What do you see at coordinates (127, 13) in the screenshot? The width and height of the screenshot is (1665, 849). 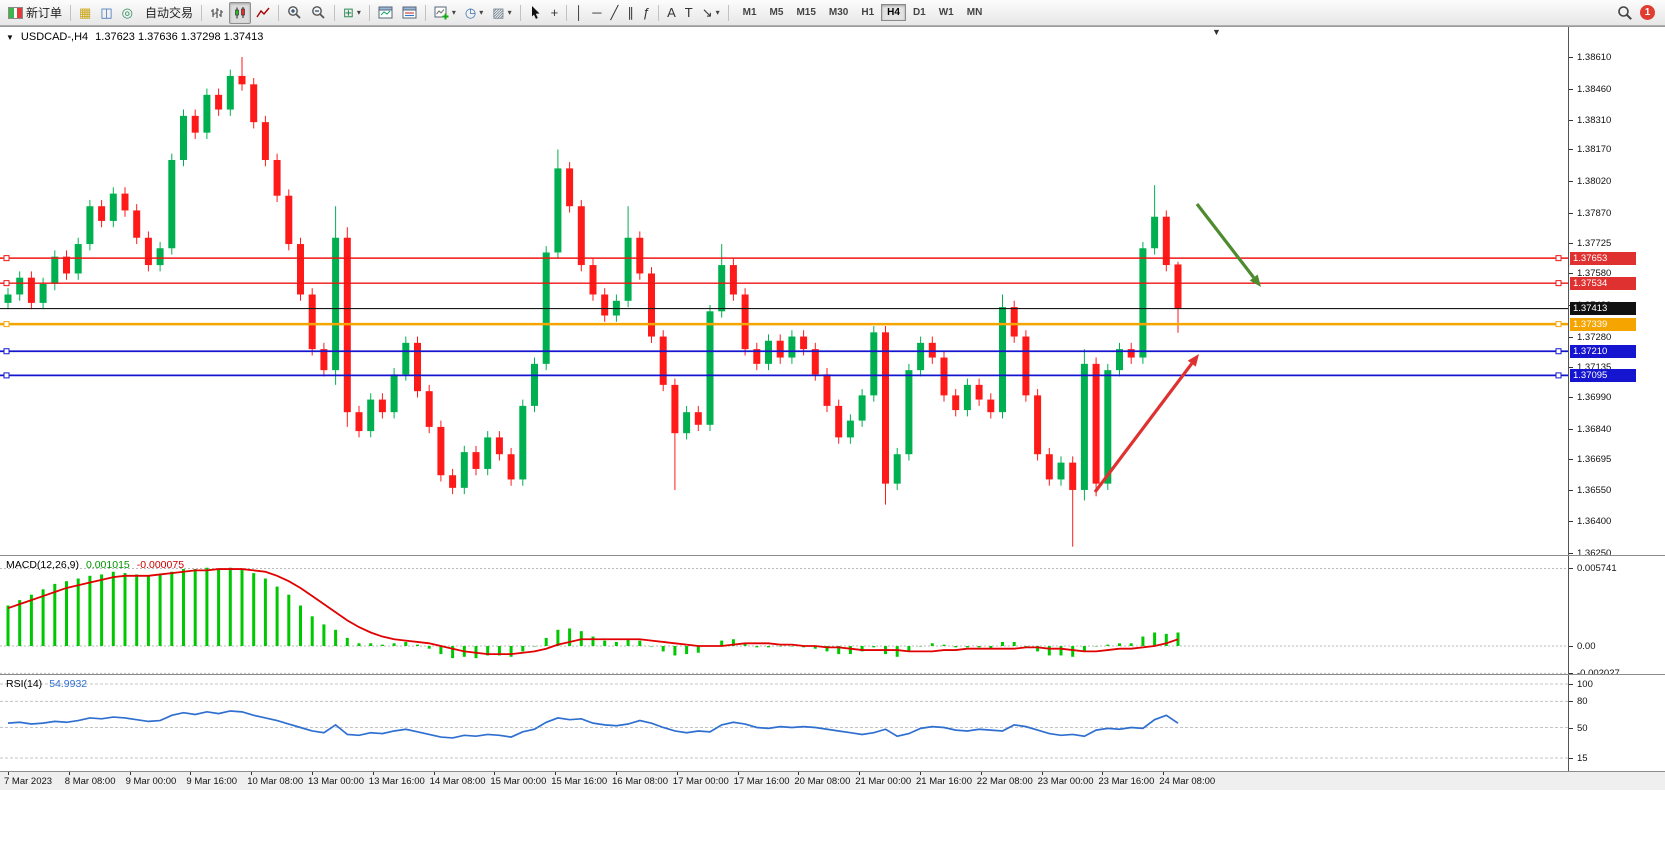 I see `navigator-button: ◎` at bounding box center [127, 13].